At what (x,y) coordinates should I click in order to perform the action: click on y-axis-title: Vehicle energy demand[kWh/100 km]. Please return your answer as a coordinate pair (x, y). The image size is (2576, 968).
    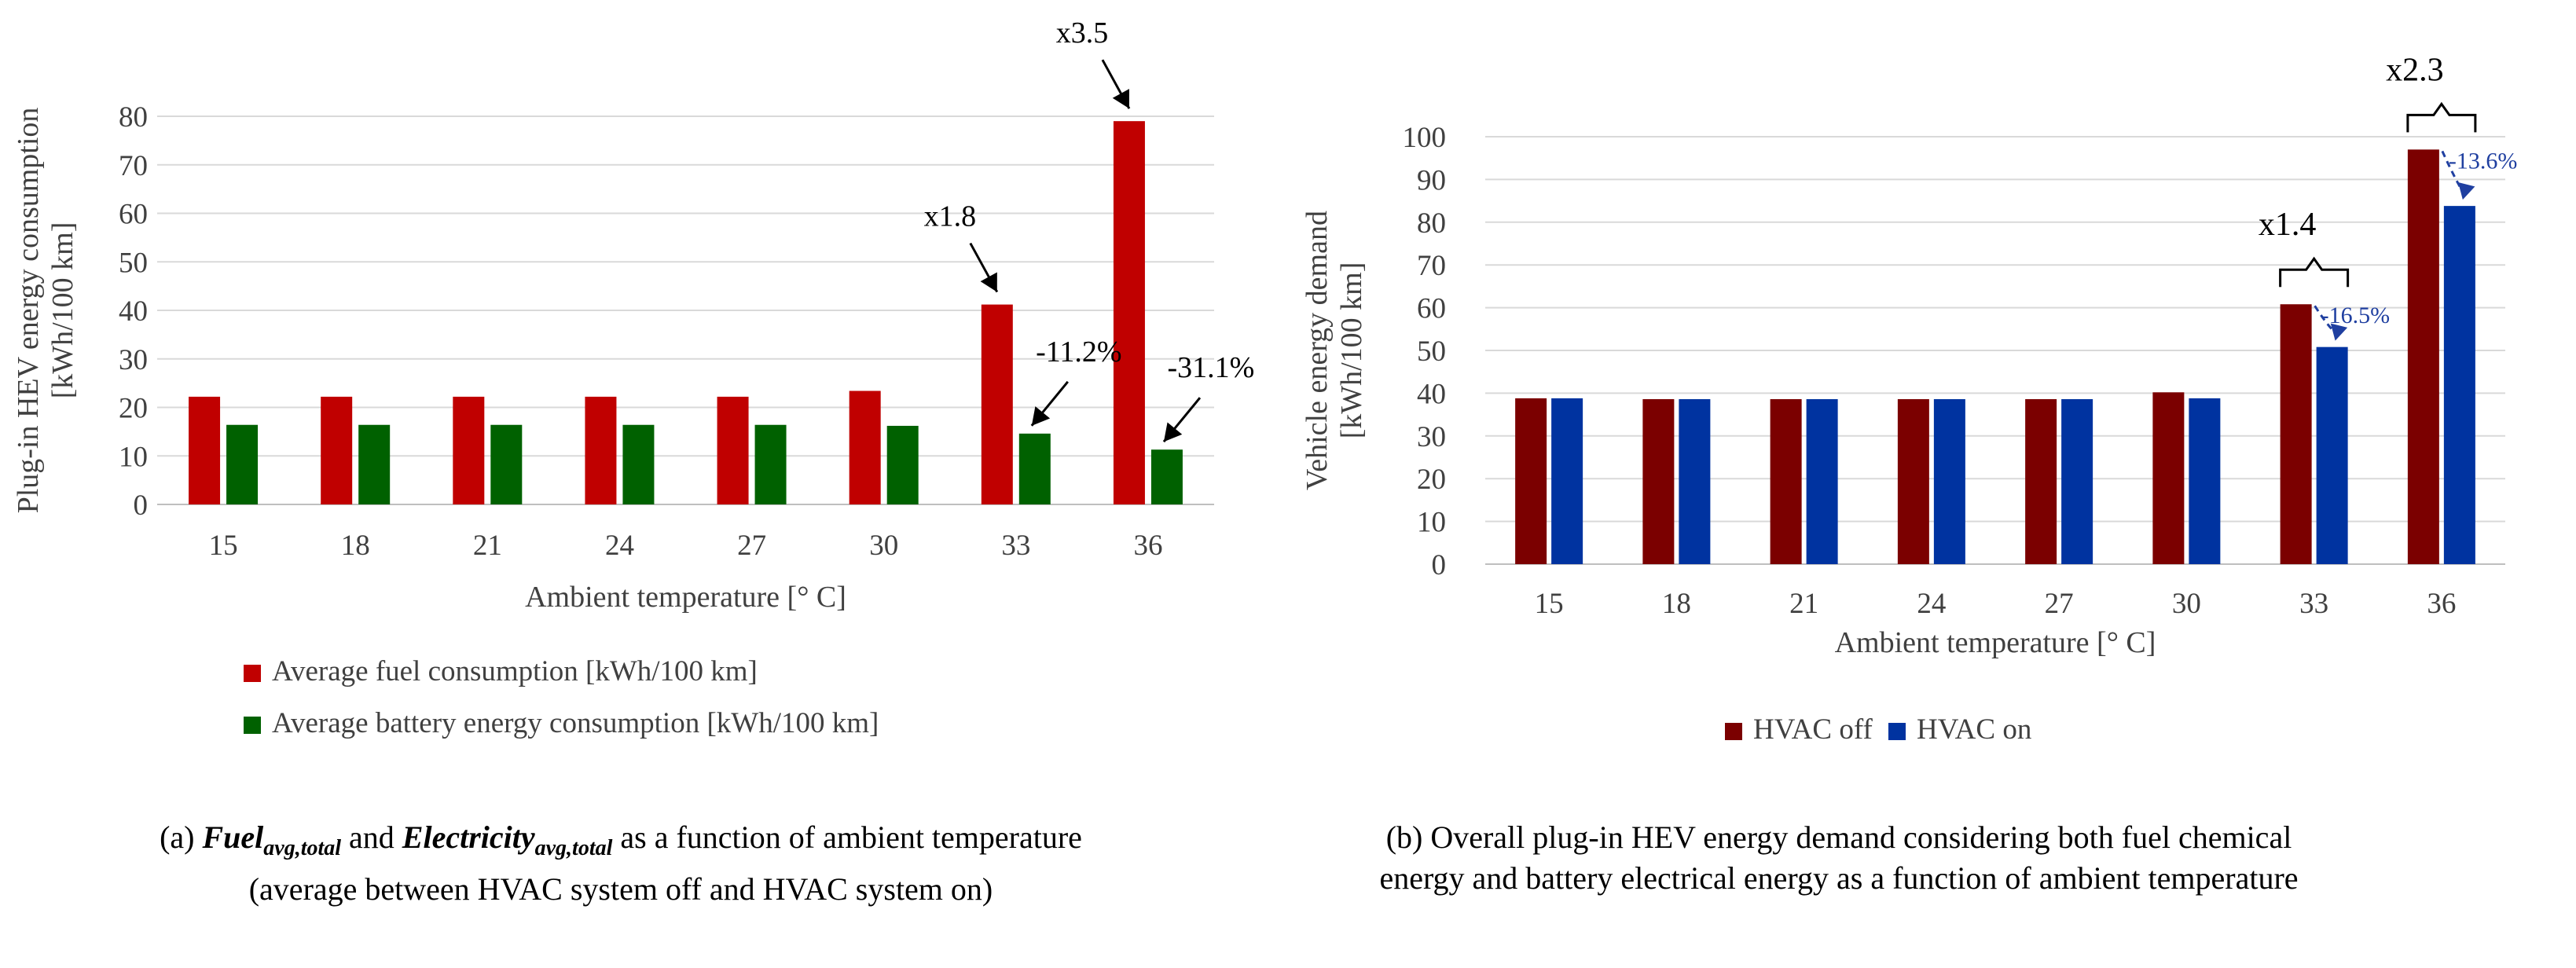
    Looking at the image, I should click on (1334, 350).